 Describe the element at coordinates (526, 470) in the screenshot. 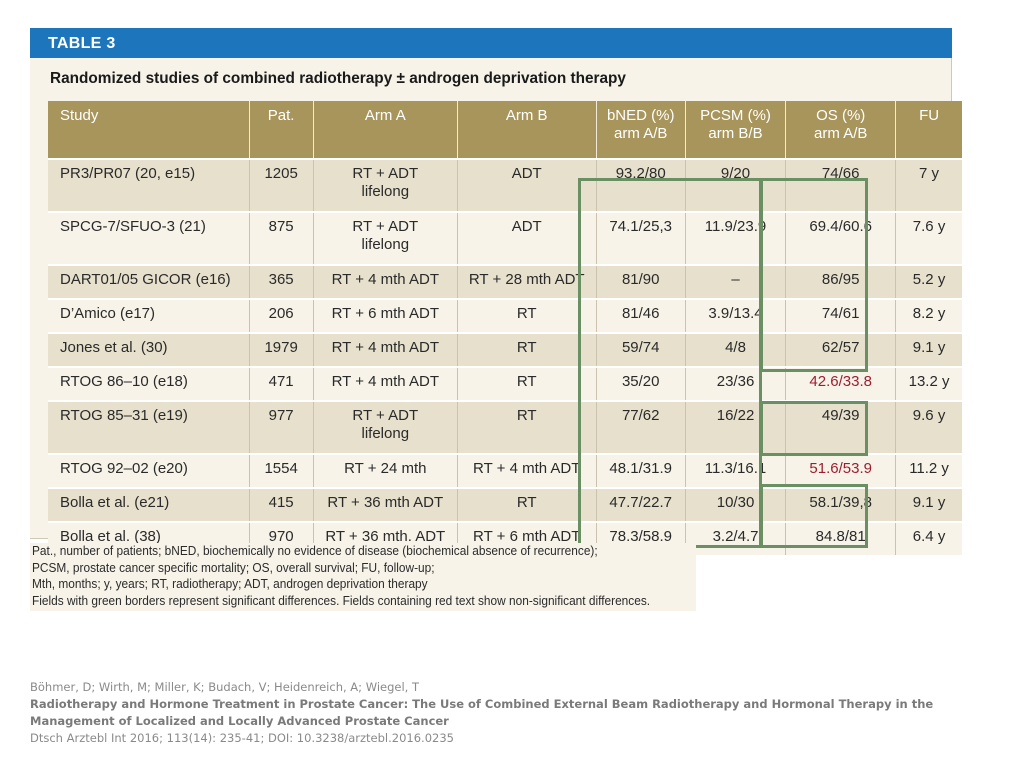

I see `cell-arm-b: RT + 4 mth ADT` at that location.